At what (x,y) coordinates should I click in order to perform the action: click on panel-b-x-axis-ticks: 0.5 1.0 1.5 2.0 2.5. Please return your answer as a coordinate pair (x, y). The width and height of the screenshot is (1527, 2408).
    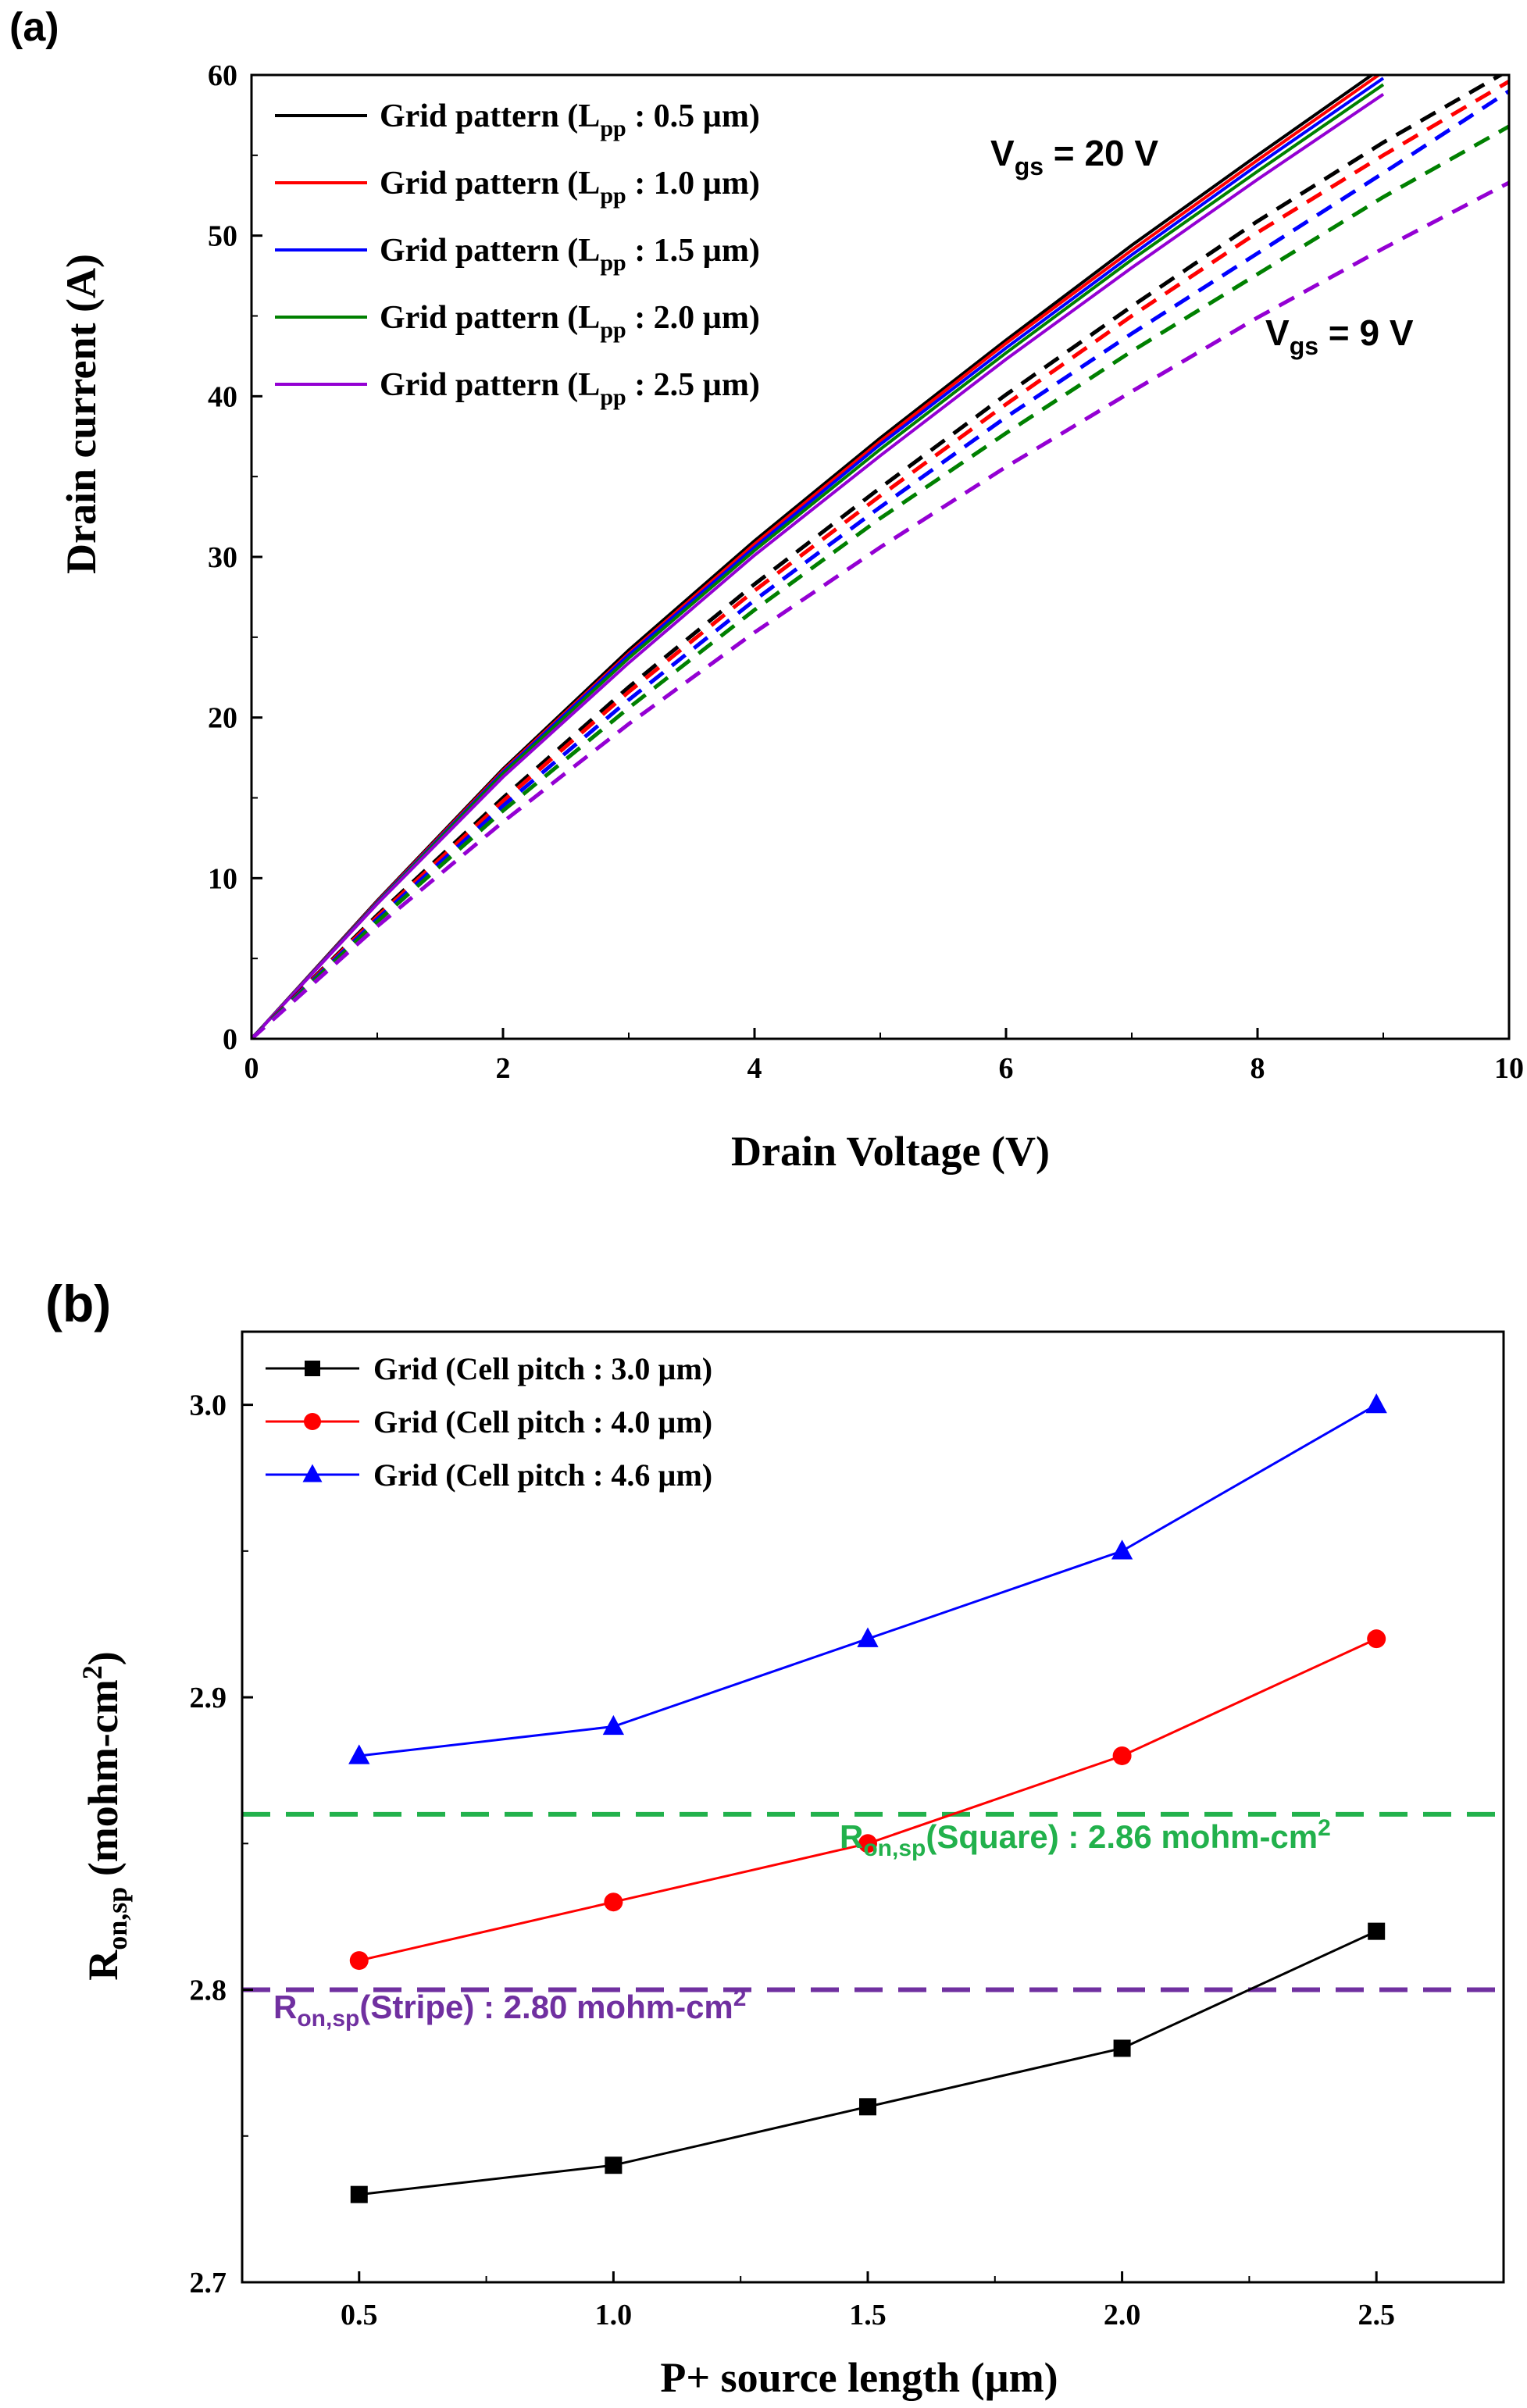
    Looking at the image, I should click on (868, 2301).